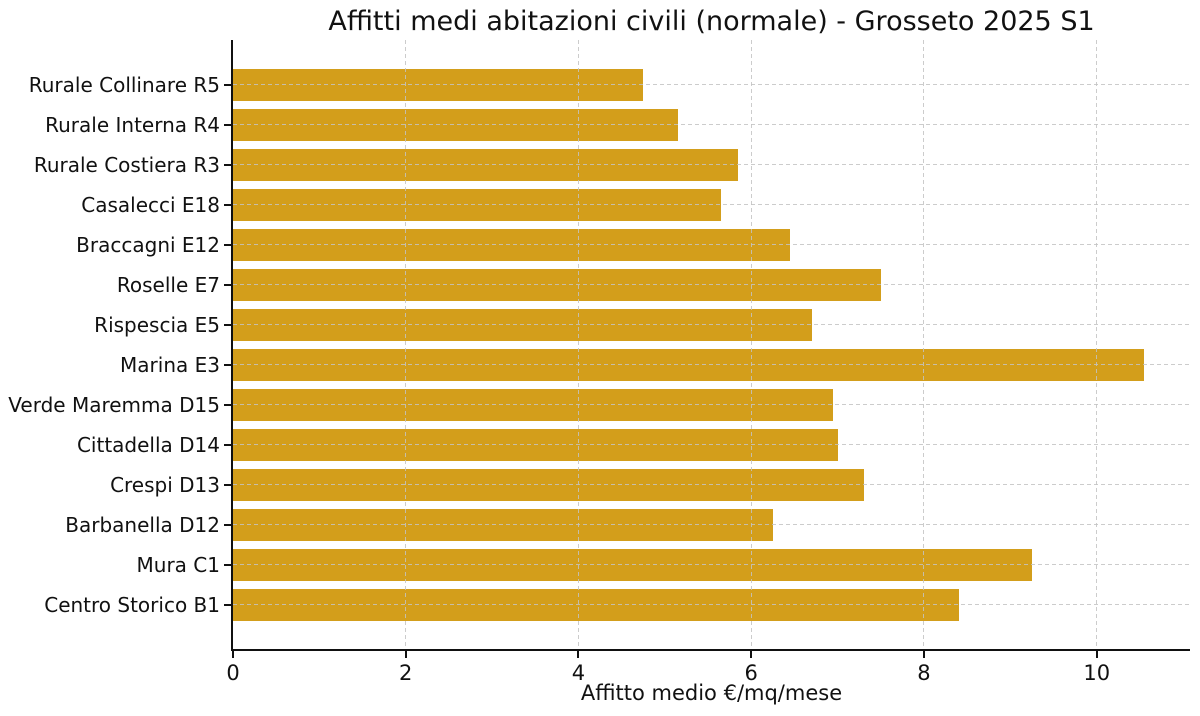 The image size is (1200, 716). What do you see at coordinates (232, 345) in the screenshot?
I see `y-axis-line` at bounding box center [232, 345].